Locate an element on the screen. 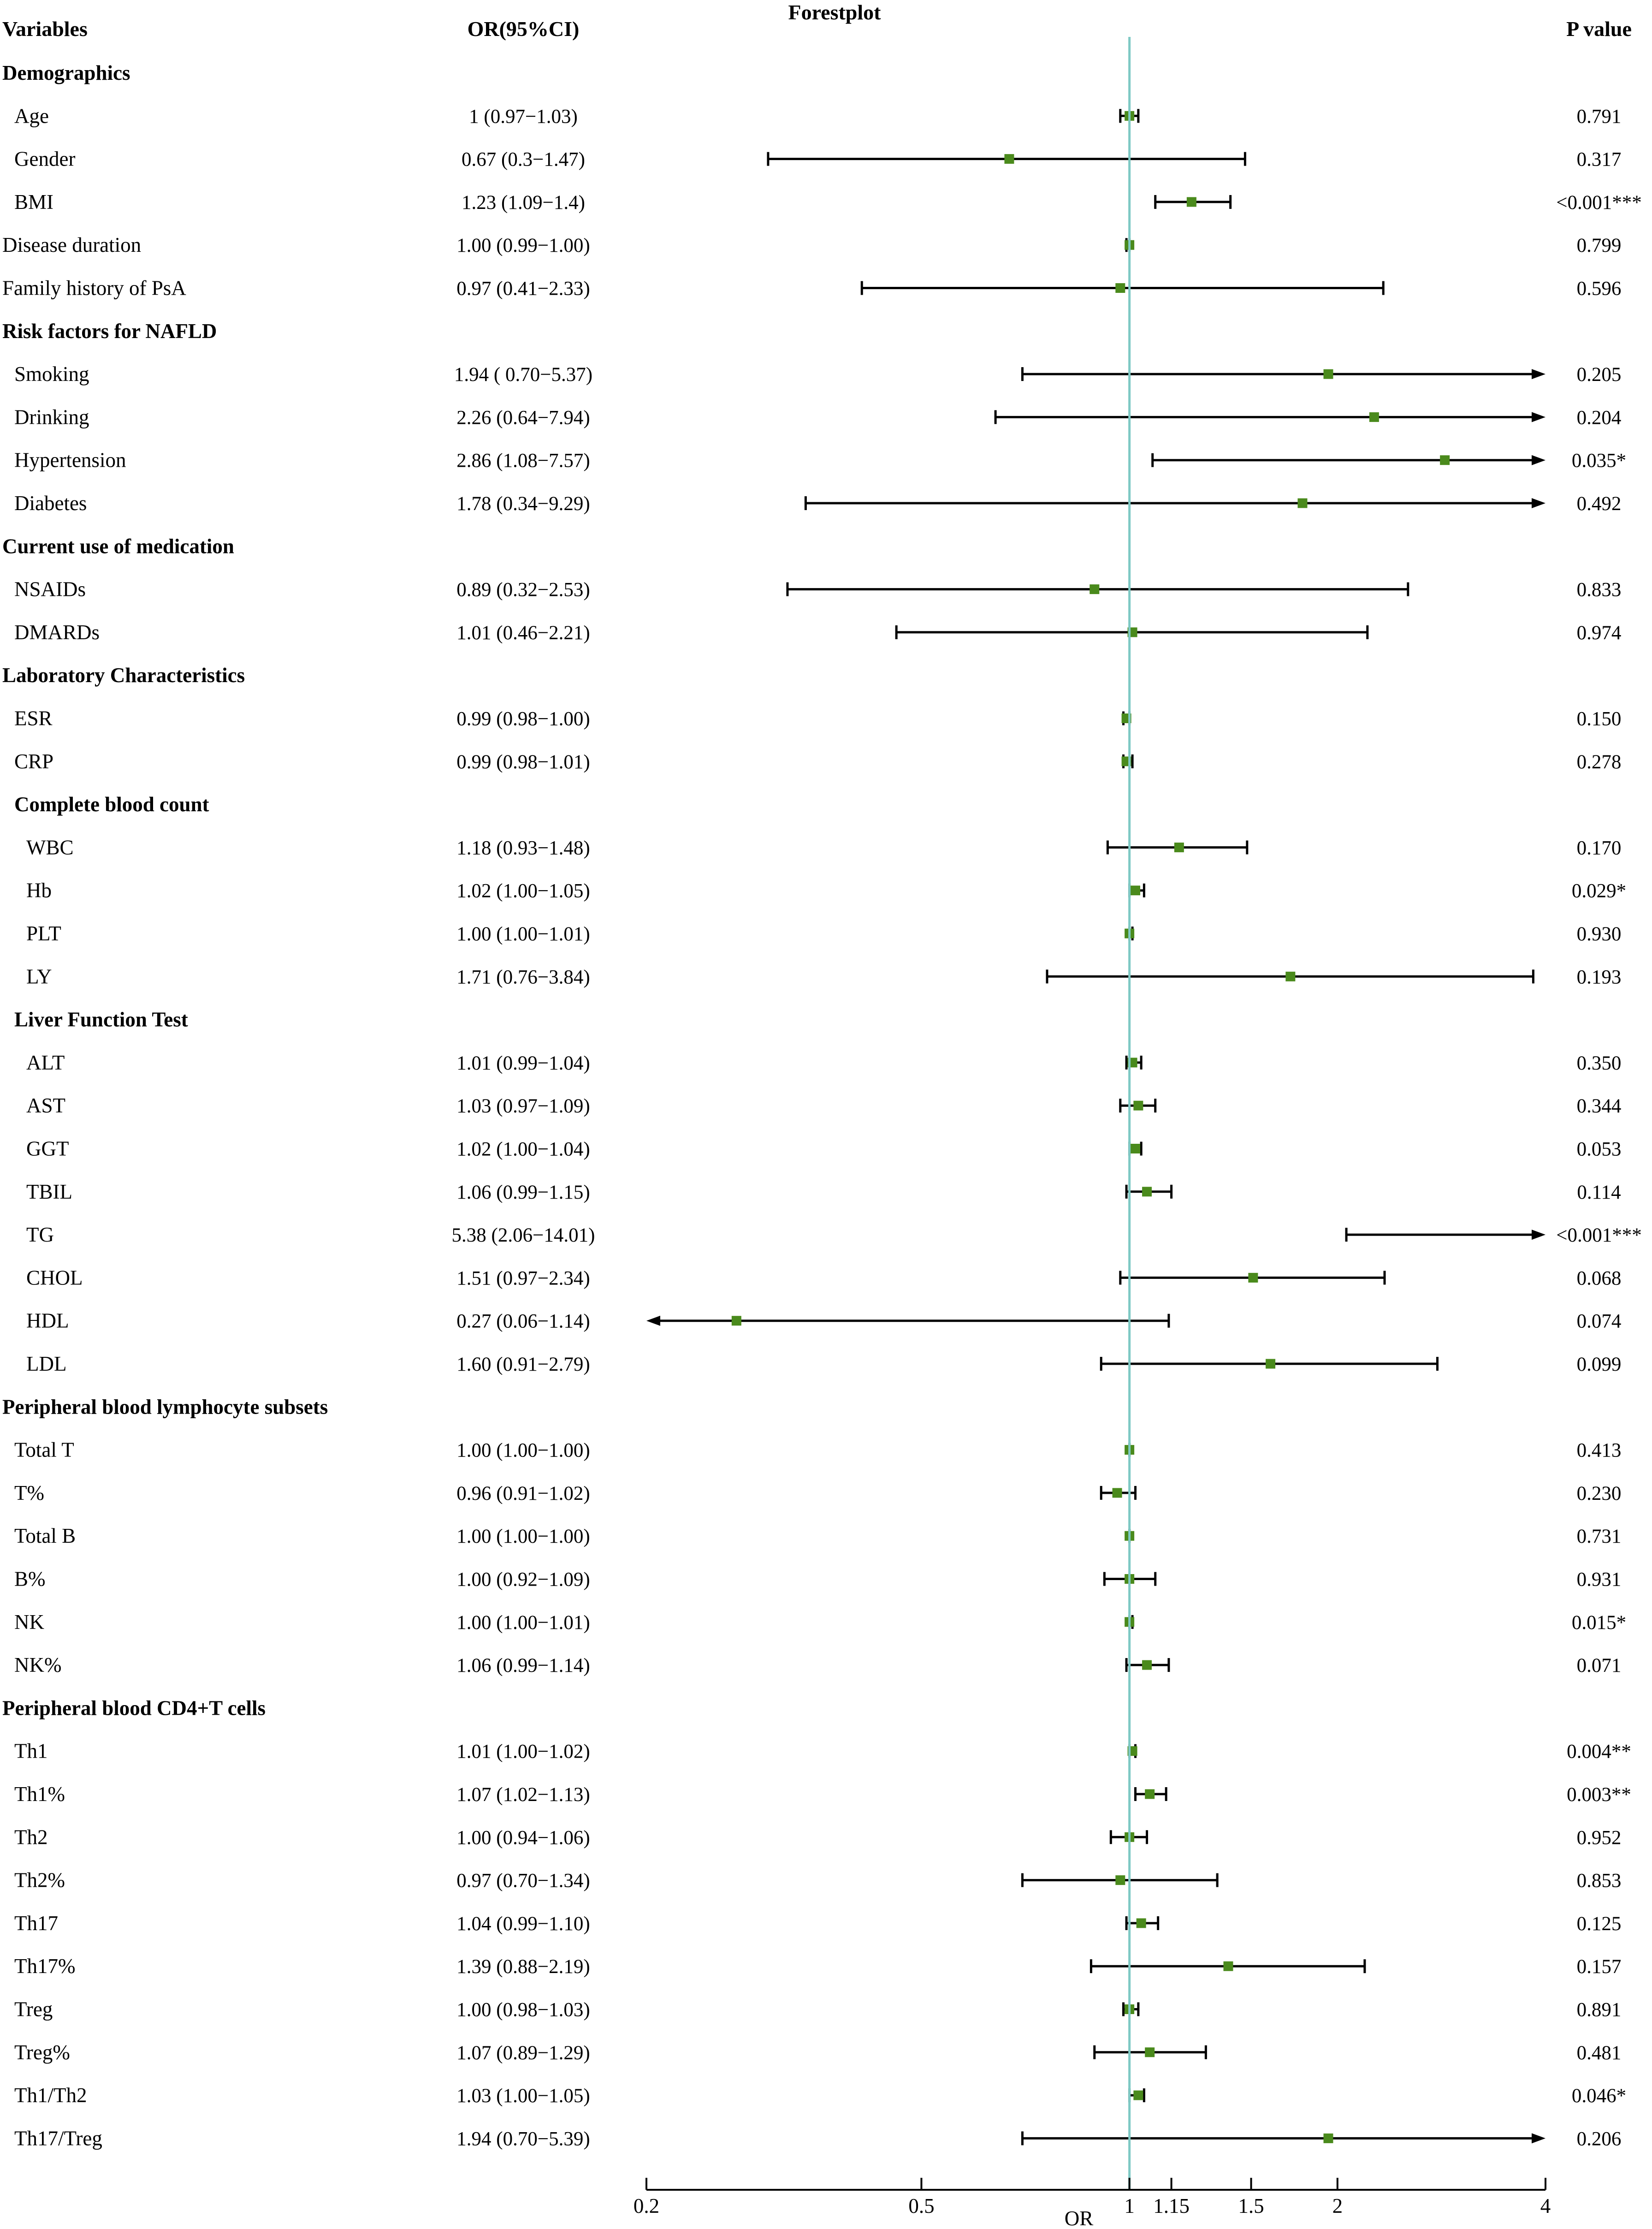 This screenshot has width=1652, height=2229. or-ci-text: 0.99 (0.98−1.01) is located at coordinates (523, 762).